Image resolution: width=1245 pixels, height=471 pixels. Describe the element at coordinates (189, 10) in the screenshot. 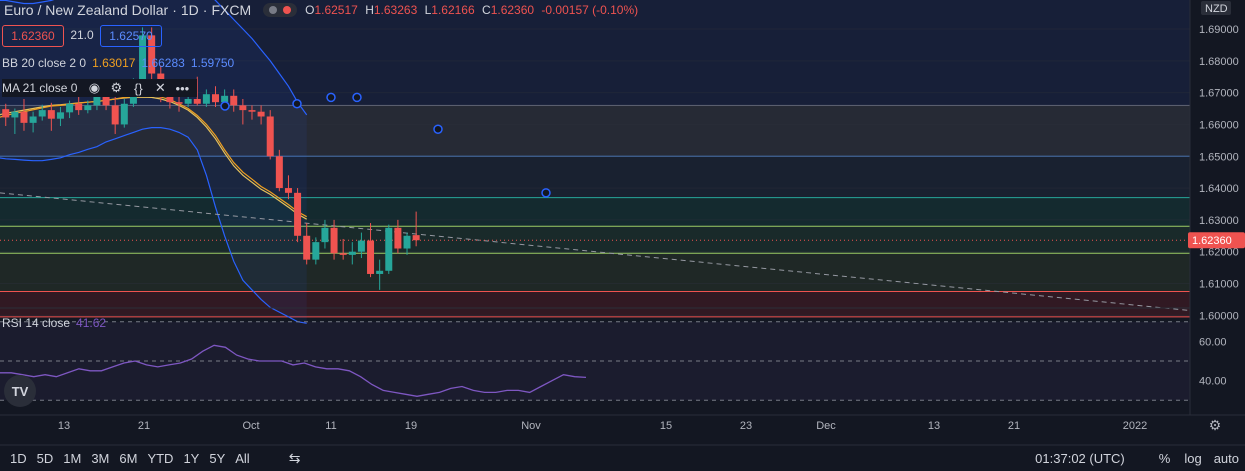

I see `timeframe-label: 1D` at that location.